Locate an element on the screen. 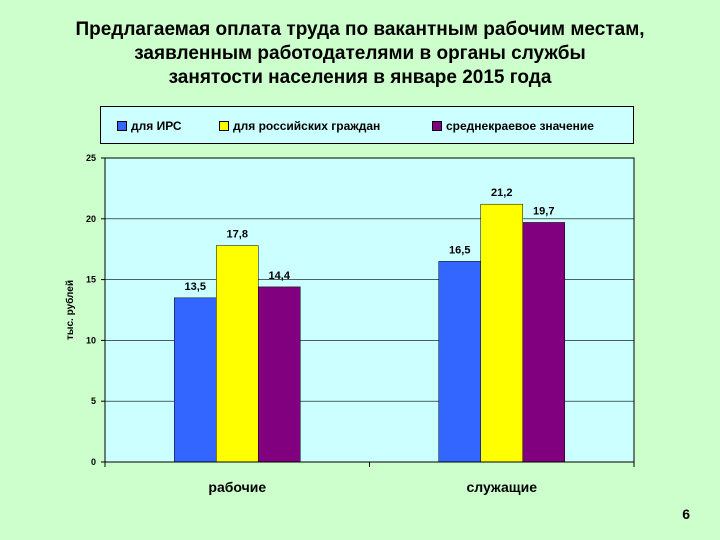 Image resolution: width=720 pixels, height=540 pixels. y-tick-label-25: 25 is located at coordinates (91, 158).